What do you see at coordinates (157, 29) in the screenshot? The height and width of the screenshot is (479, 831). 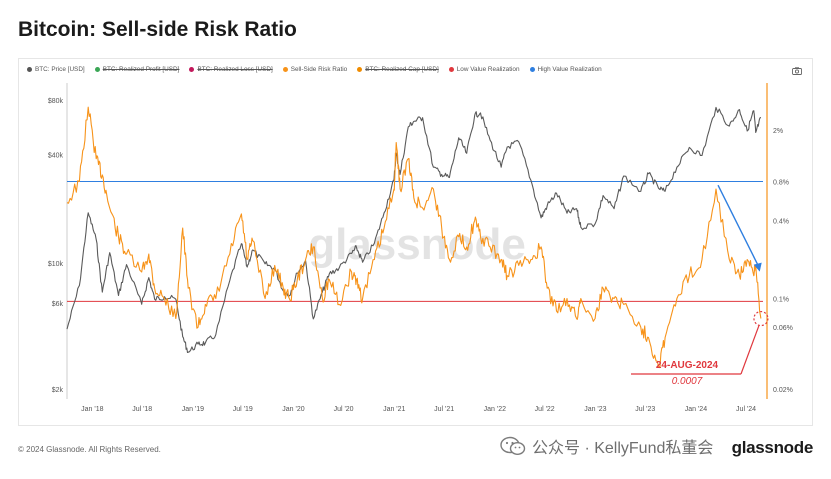 I see `page-title: Bitcoin: Sell-side Risk Ratio` at bounding box center [157, 29].